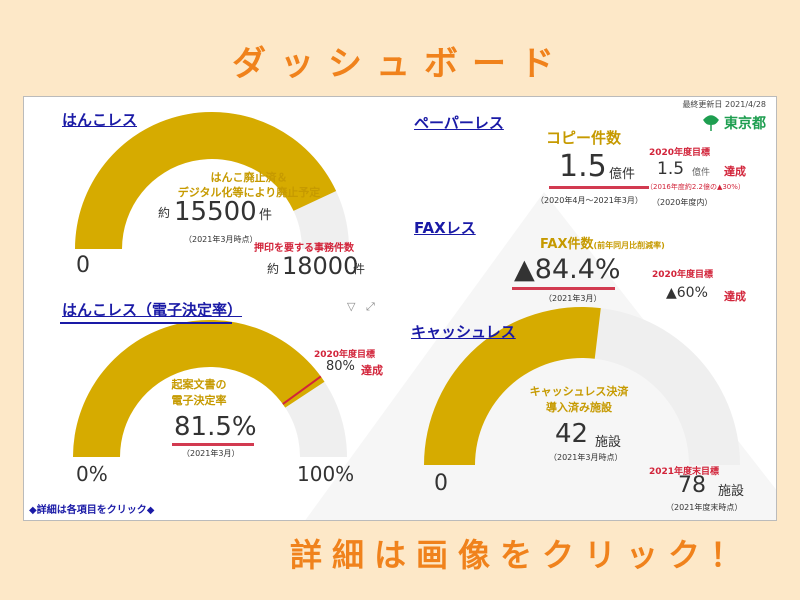  What do you see at coordinates (599, 187) in the screenshot?
I see `paperless-value-underline` at bounding box center [599, 187].